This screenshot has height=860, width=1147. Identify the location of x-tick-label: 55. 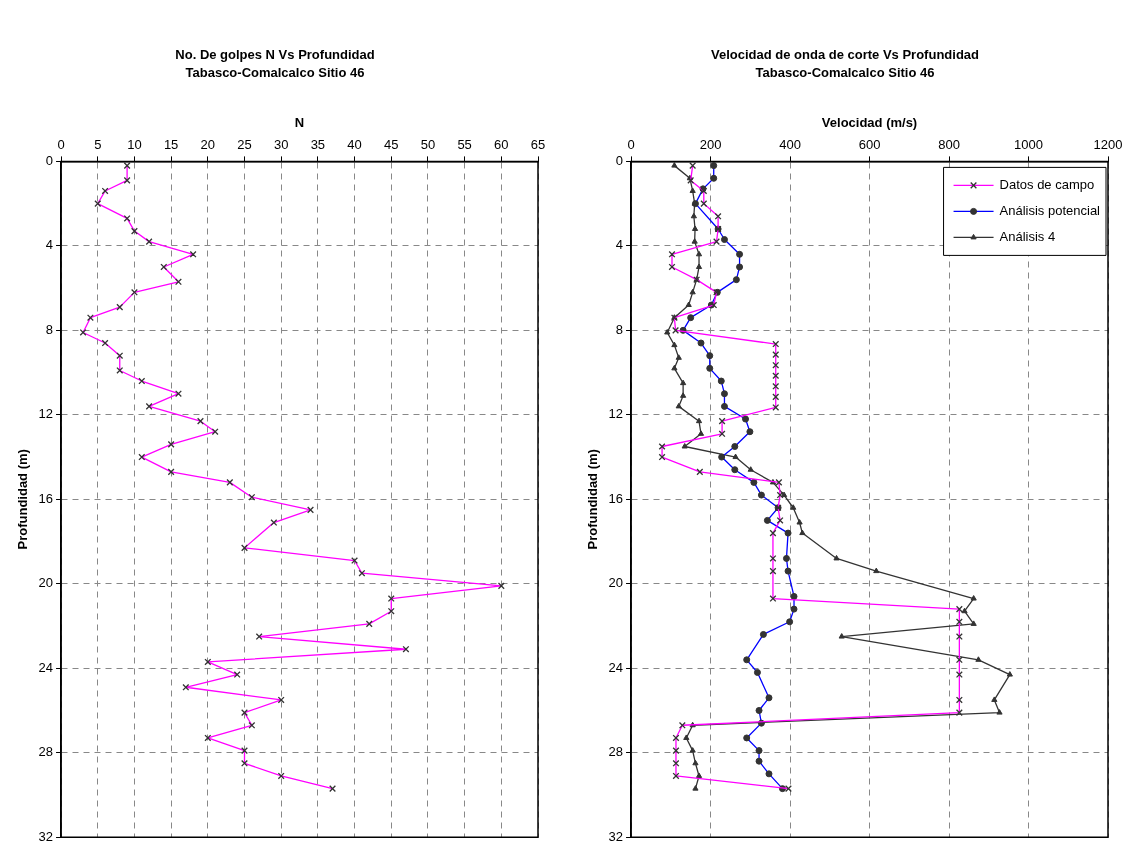
(464, 145).